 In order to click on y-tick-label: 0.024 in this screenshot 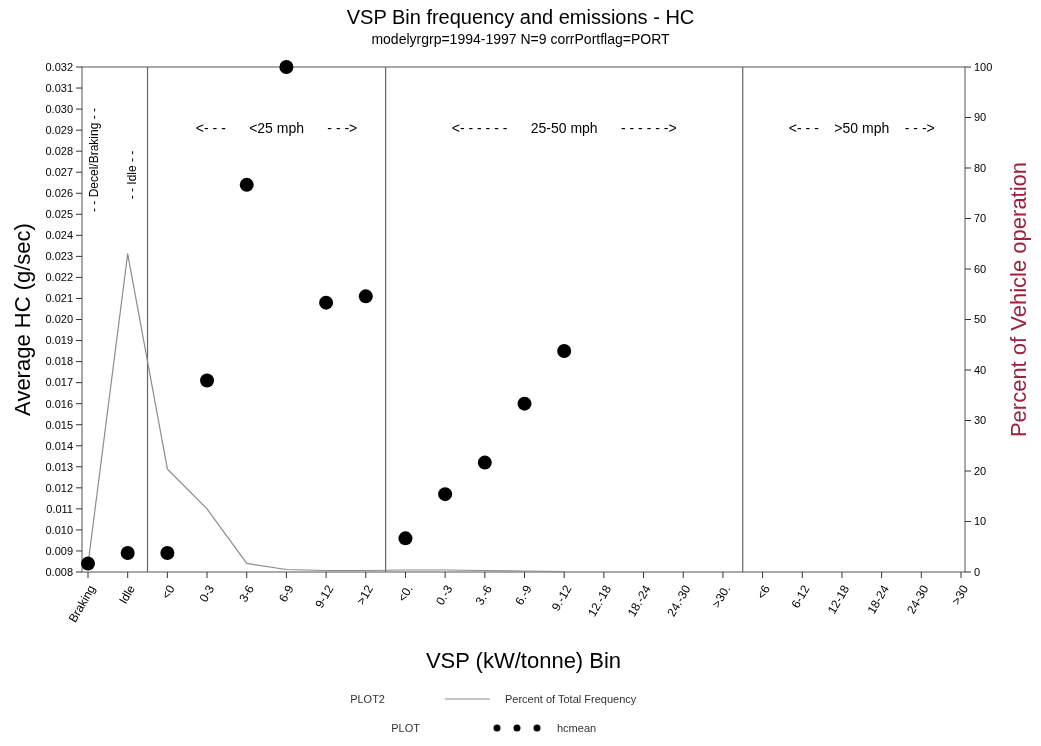, I will do `click(59, 235)`.